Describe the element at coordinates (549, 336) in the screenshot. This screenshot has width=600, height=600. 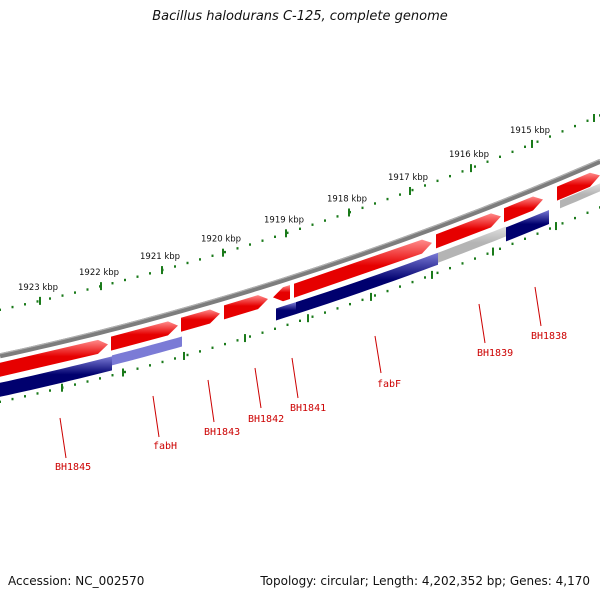
I see `gene-label-bh1838: BH1838` at that location.